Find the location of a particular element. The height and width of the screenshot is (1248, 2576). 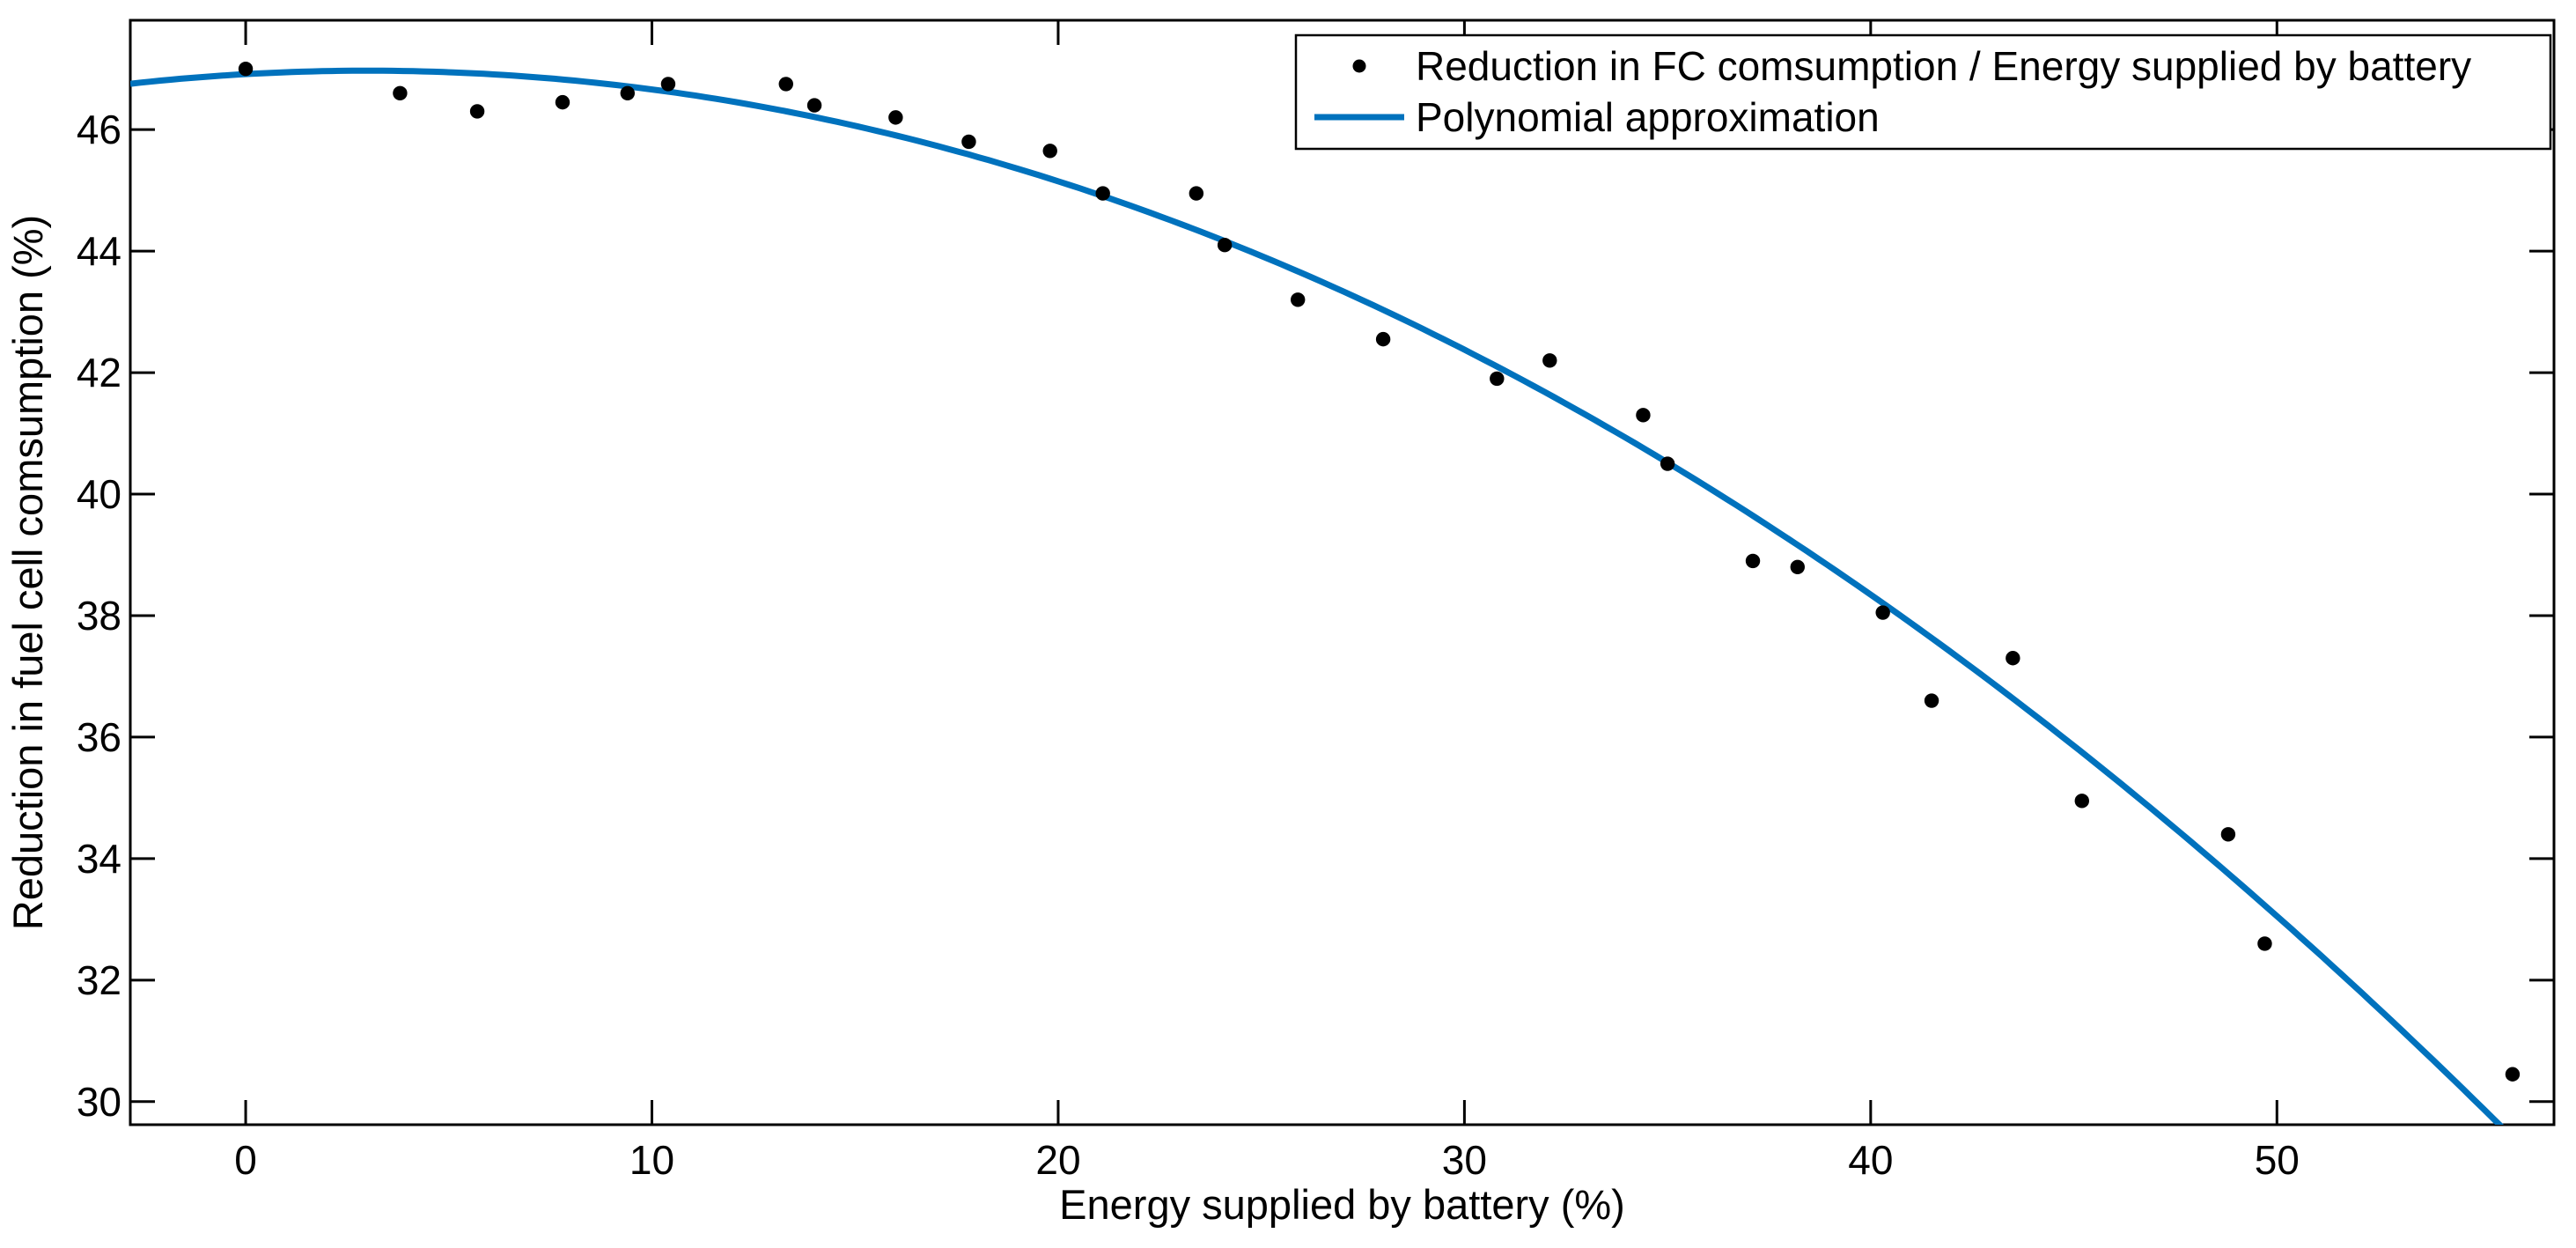

x-tick-label: 50 is located at coordinates (2278, 1160).